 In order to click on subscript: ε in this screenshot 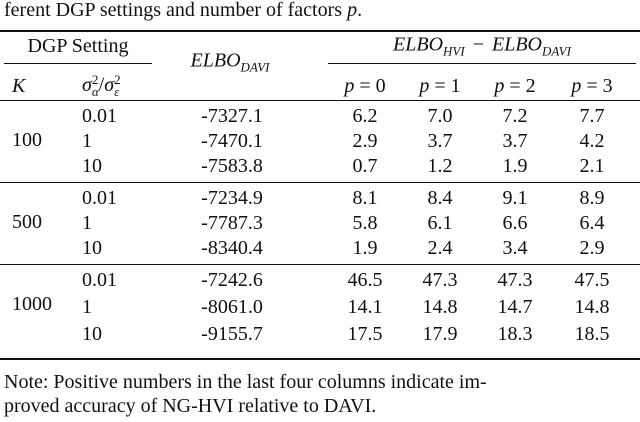, I will do `click(117, 91)`.